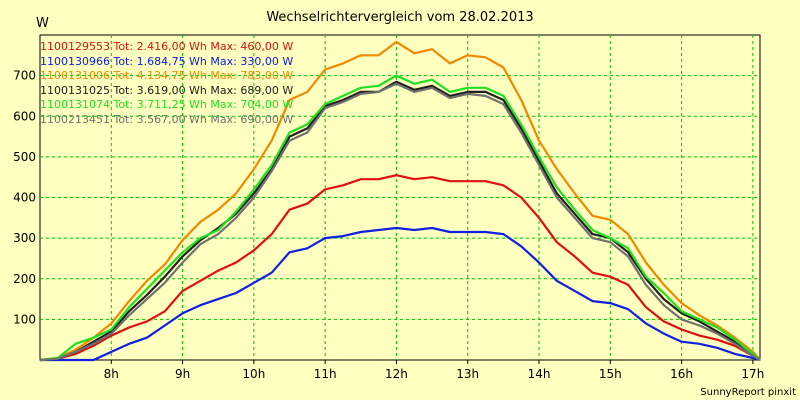 Image resolution: width=800 pixels, height=400 pixels. I want to click on x-tick-label-11: 11h, so click(325, 374).